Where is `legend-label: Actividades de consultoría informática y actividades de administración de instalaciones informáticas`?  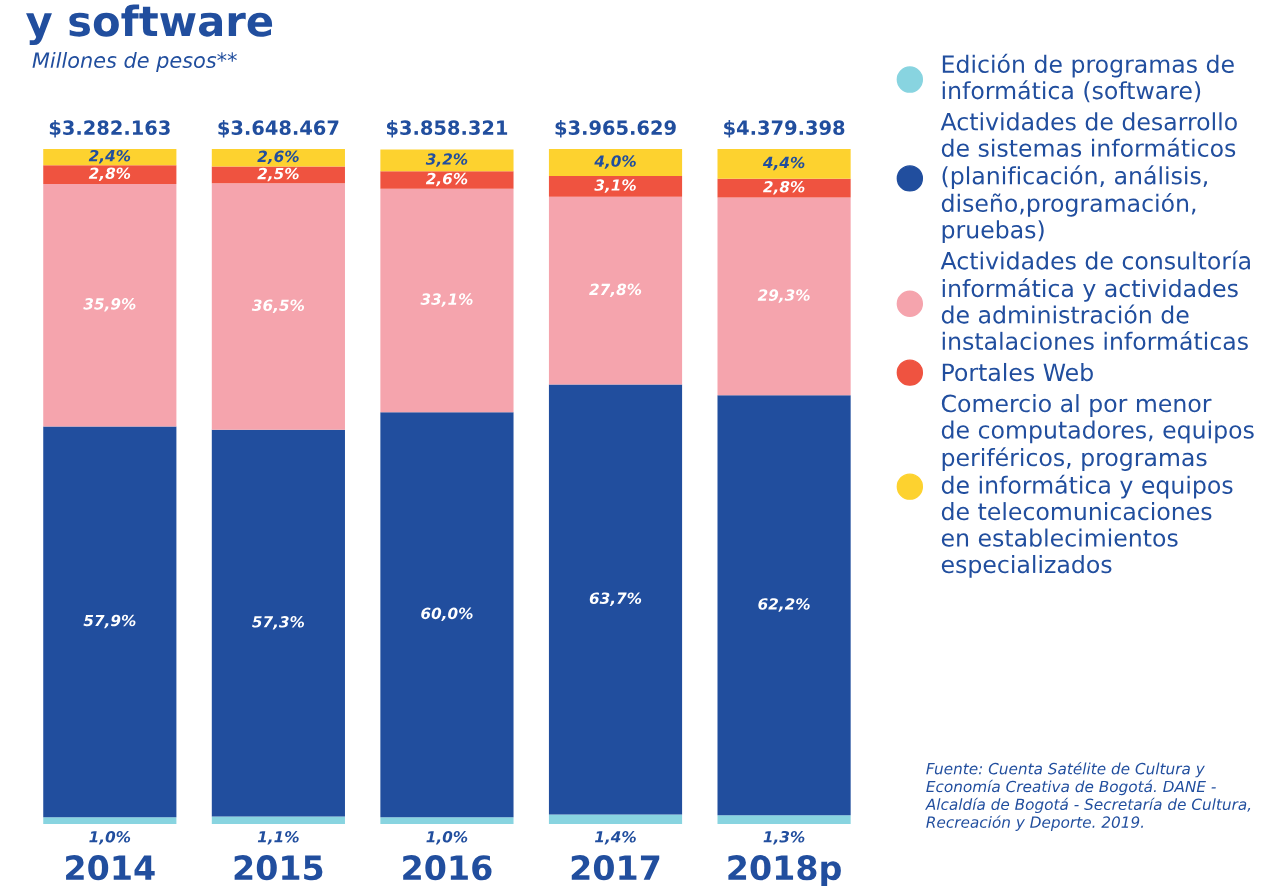
legend-label: Actividades de consultoría informática y actividades de administración de instalaciones informáticas is located at coordinates (1095, 300).